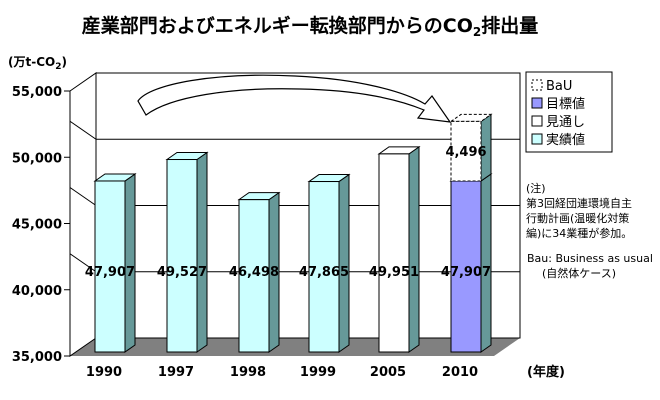 The width and height of the screenshot is (660, 400). Describe the element at coordinates (83, 214) in the screenshot. I see `plot-left-wall` at that location.